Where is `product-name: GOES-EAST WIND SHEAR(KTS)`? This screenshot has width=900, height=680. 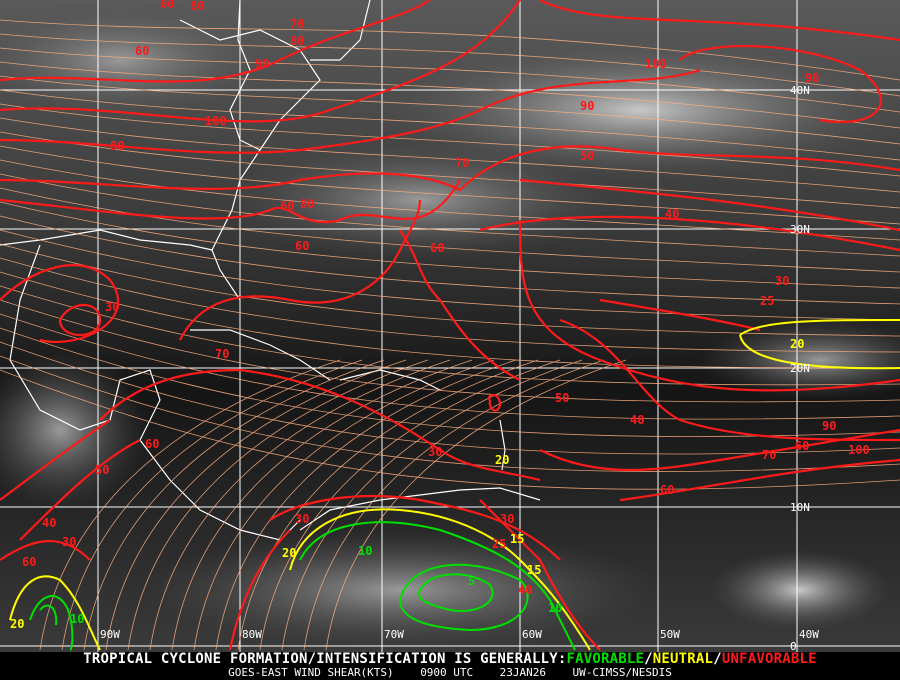 product-name: GOES-EAST WIND SHEAR(KTS) is located at coordinates (311, 672).